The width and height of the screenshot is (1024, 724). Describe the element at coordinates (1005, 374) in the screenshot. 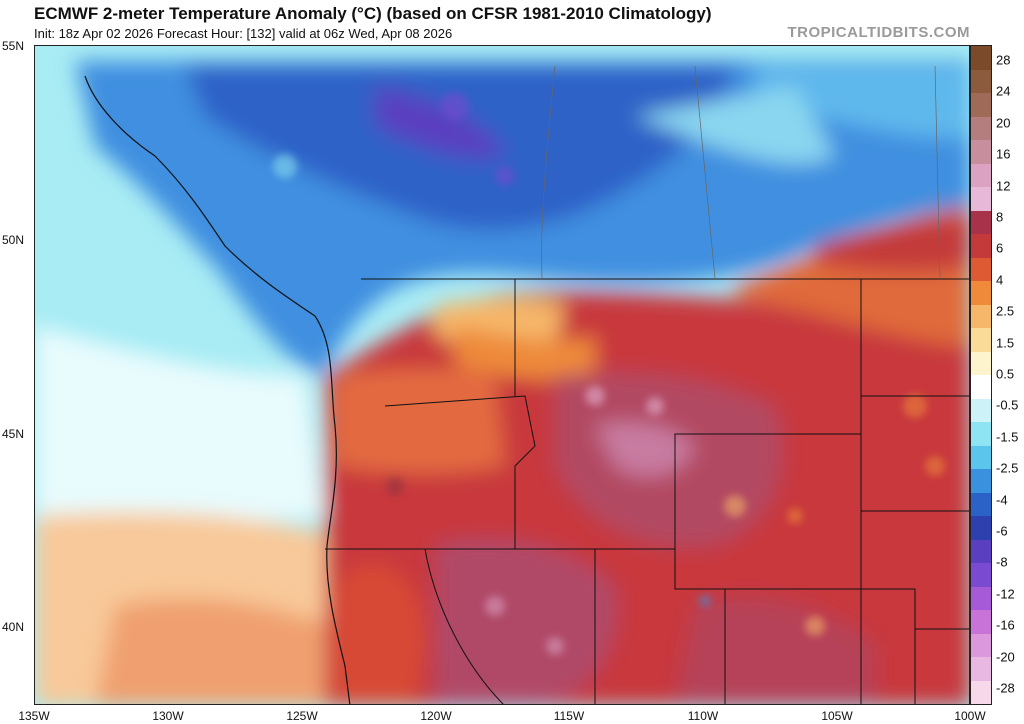

I see `colorbar-label: 0.5` at that location.